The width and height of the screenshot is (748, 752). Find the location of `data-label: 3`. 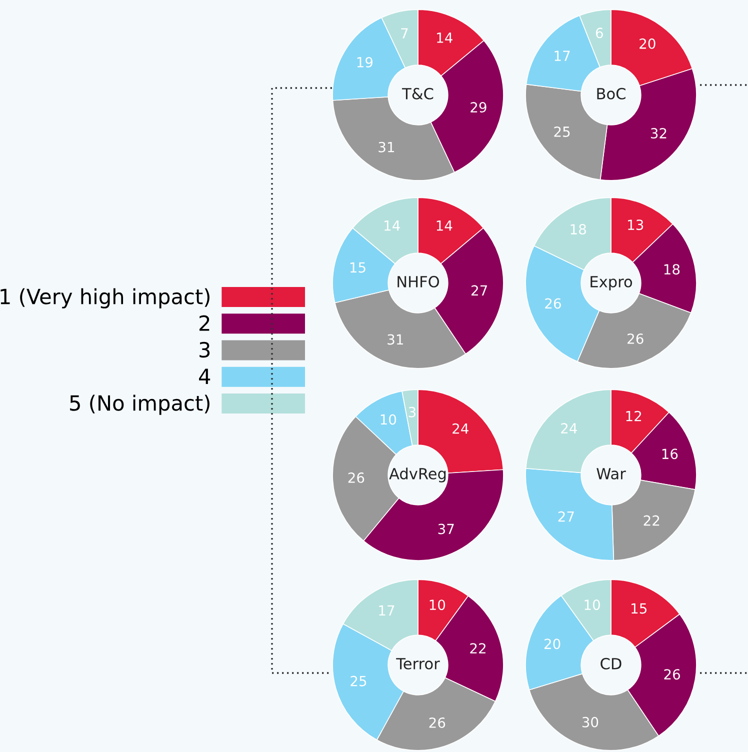

data-label: 3 is located at coordinates (412, 412).